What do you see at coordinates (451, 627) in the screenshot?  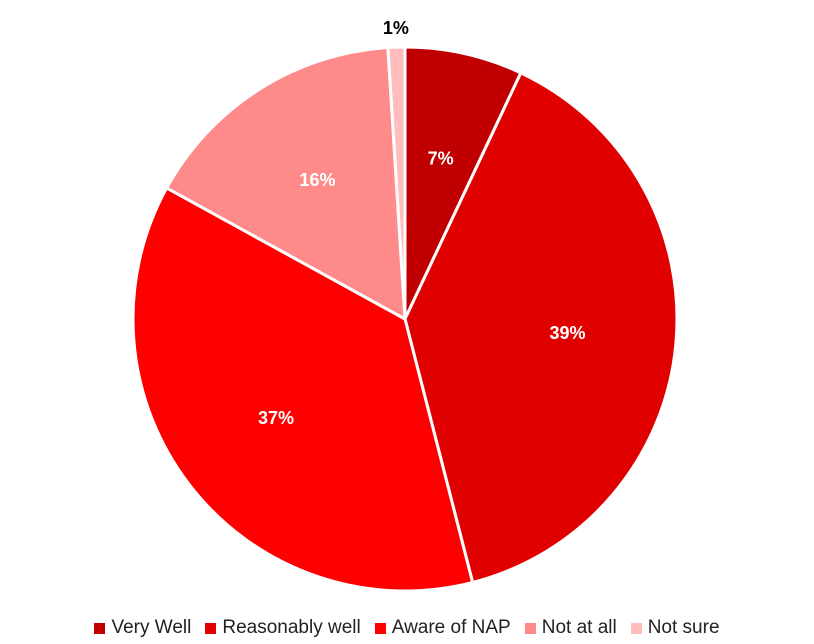 I see `legend-label: Aware of NAP` at bounding box center [451, 627].